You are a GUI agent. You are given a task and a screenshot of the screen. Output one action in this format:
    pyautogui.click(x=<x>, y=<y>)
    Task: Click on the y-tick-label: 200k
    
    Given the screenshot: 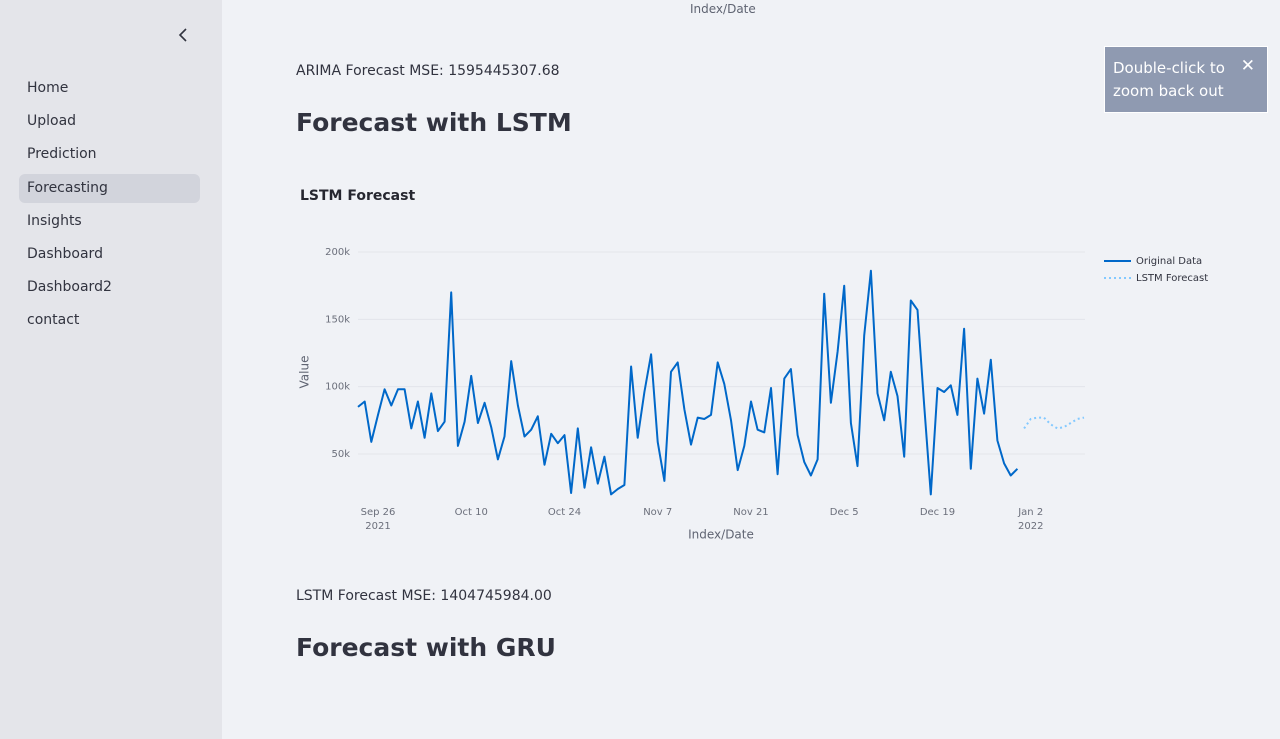 What is the action you would take?
    pyautogui.click(x=337, y=252)
    